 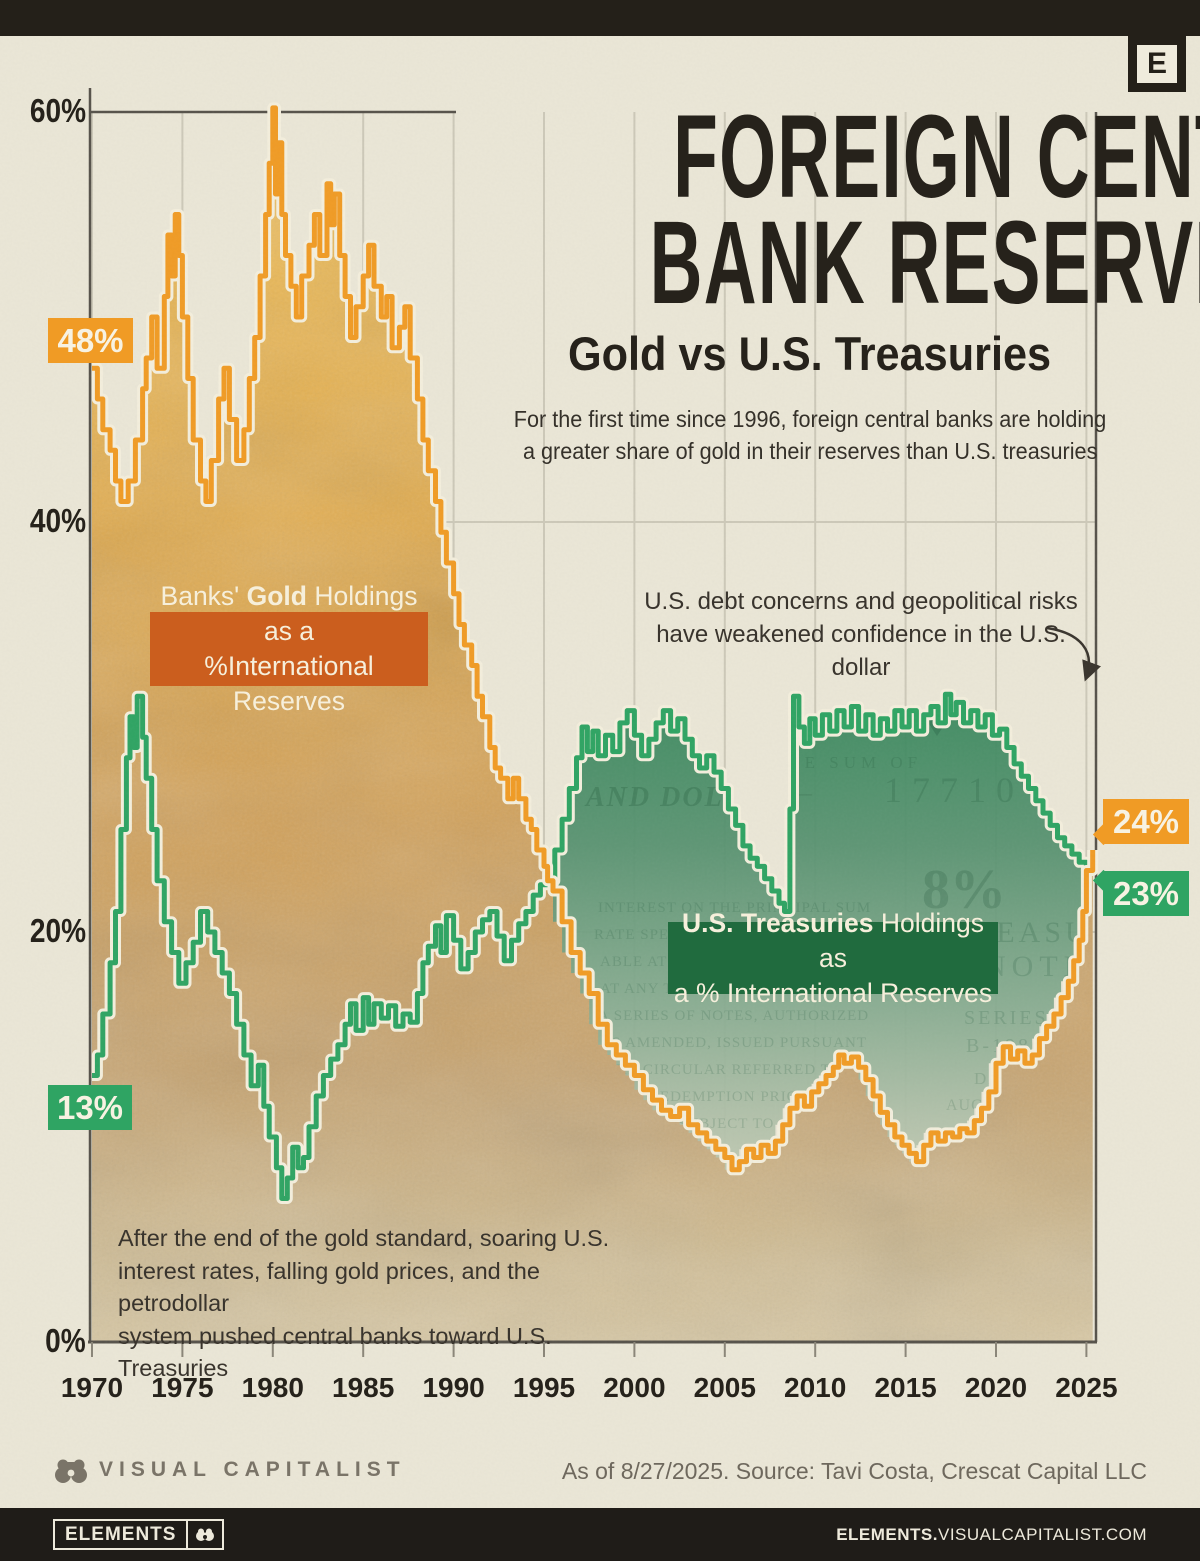 I want to click on x-axis-label: 2000, so click(x=634, y=1387).